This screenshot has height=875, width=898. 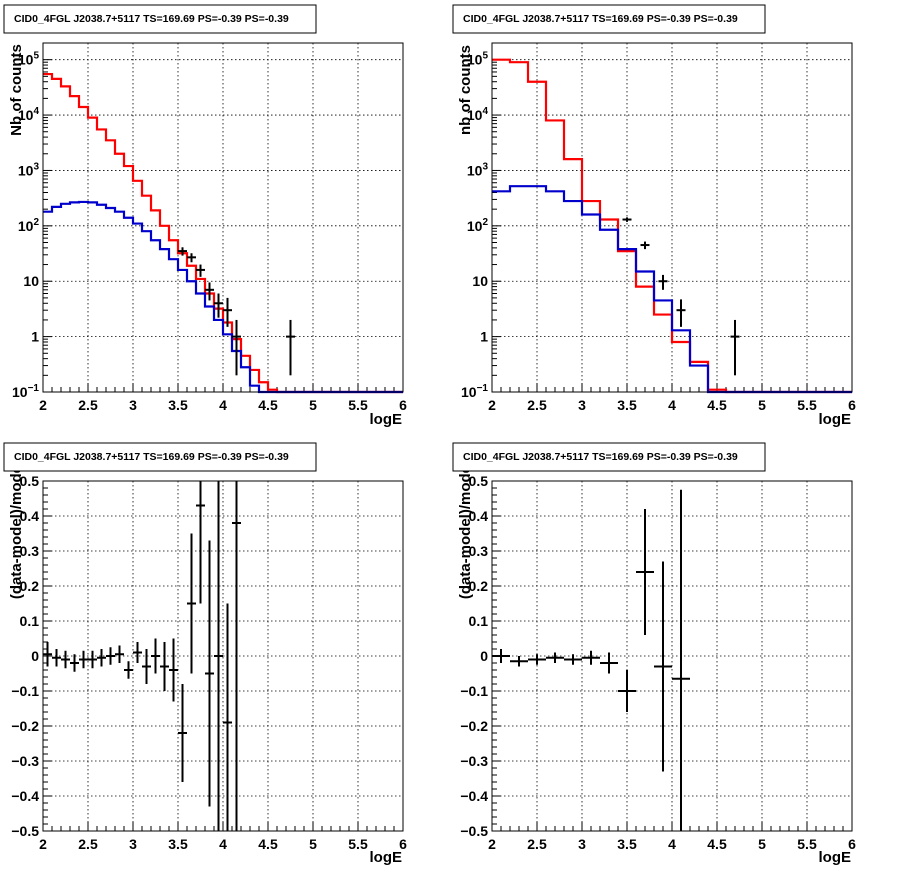 What do you see at coordinates (25, 761) in the screenshot?
I see `y-tick-label: −0.3` at bounding box center [25, 761].